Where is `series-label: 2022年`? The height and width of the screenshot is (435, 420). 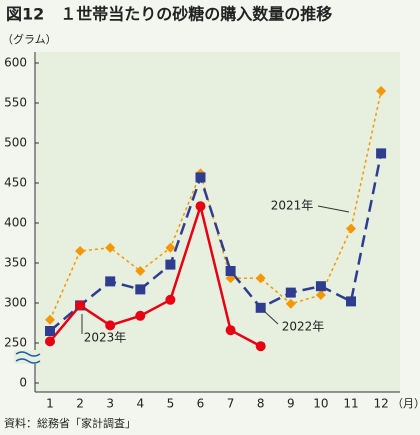 series-label: 2022年 is located at coordinates (303, 327).